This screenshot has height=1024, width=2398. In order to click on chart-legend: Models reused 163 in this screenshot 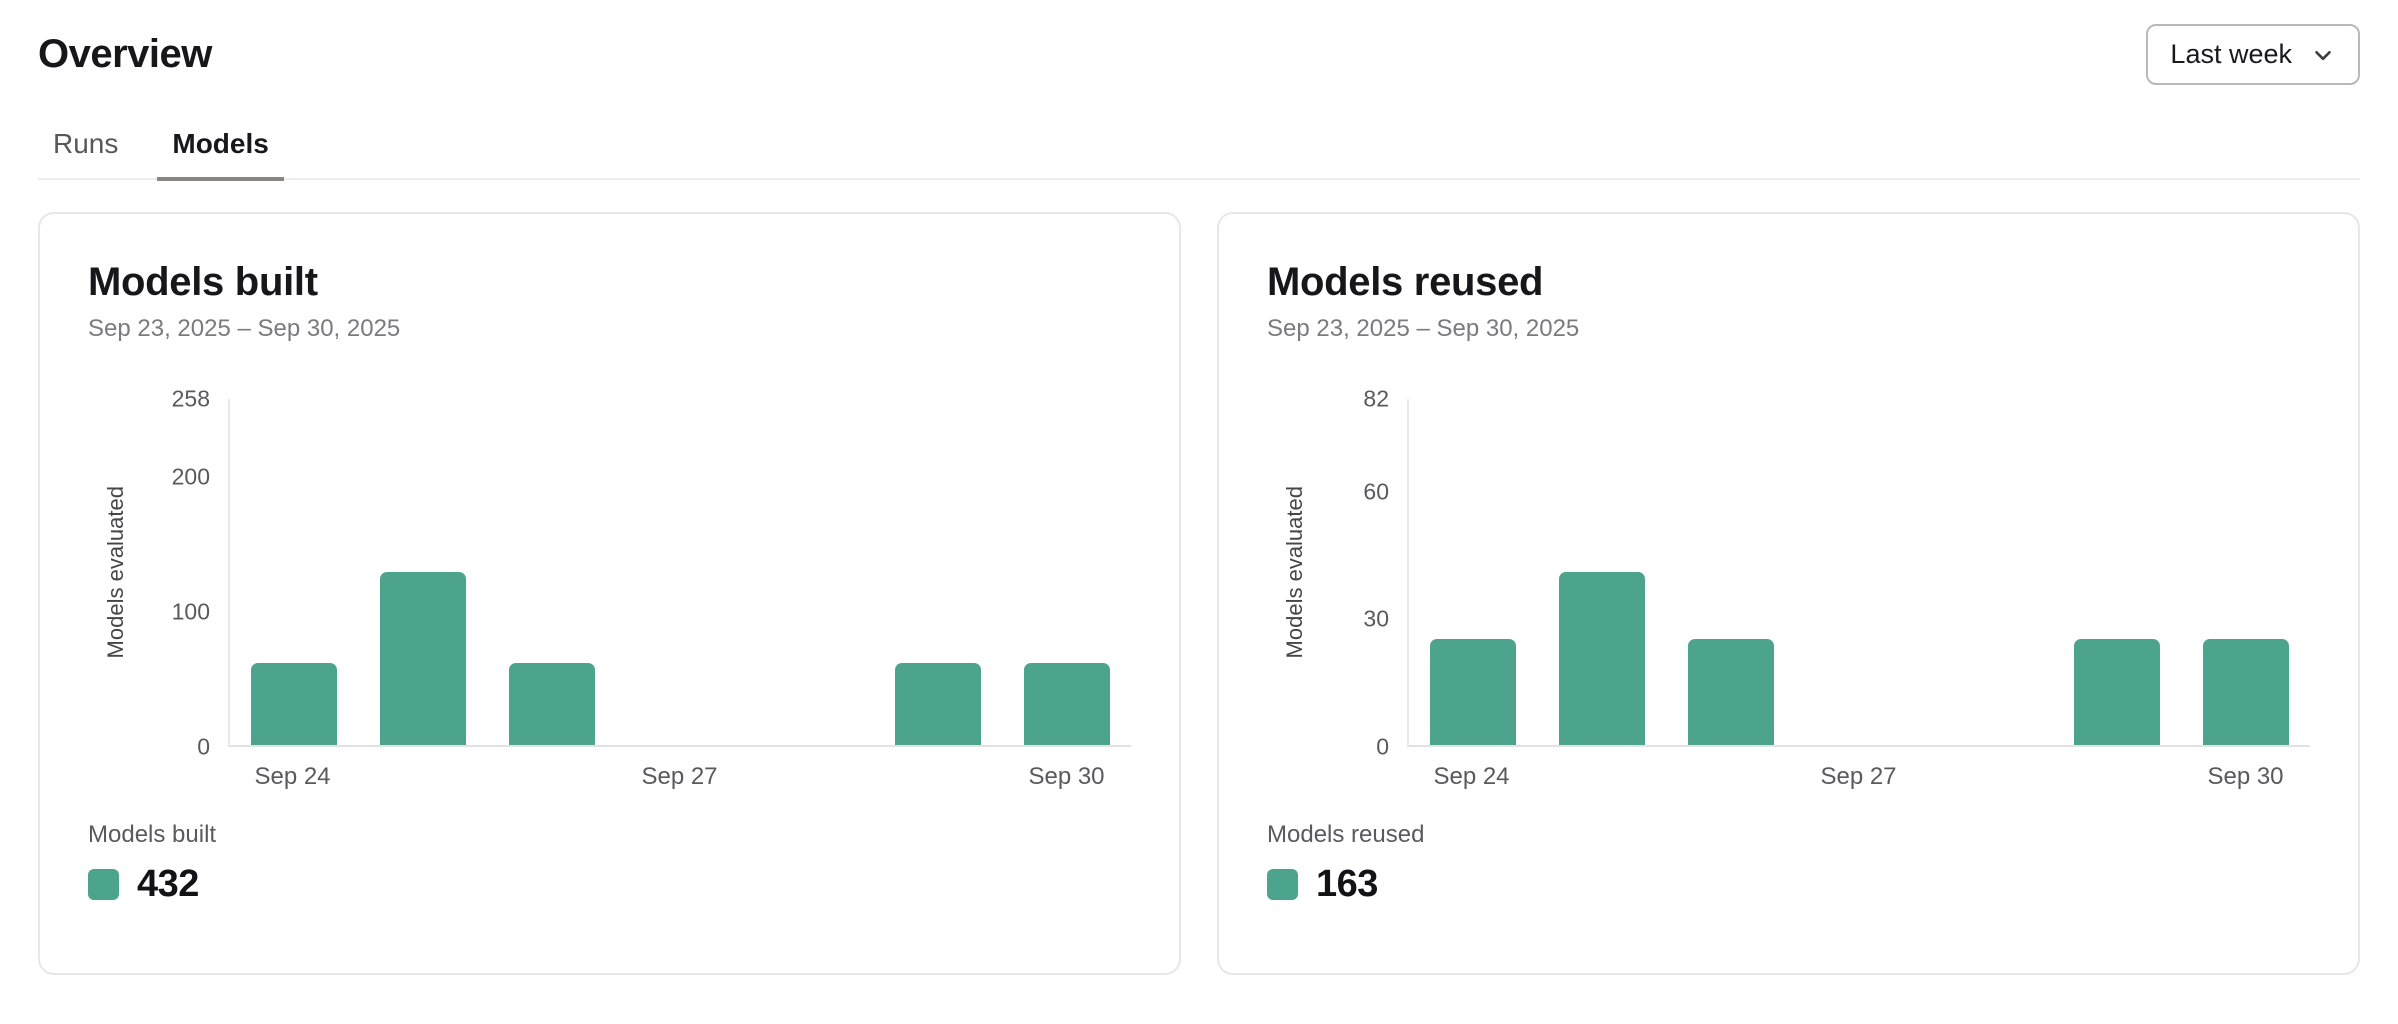, I will do `click(1788, 863)`.